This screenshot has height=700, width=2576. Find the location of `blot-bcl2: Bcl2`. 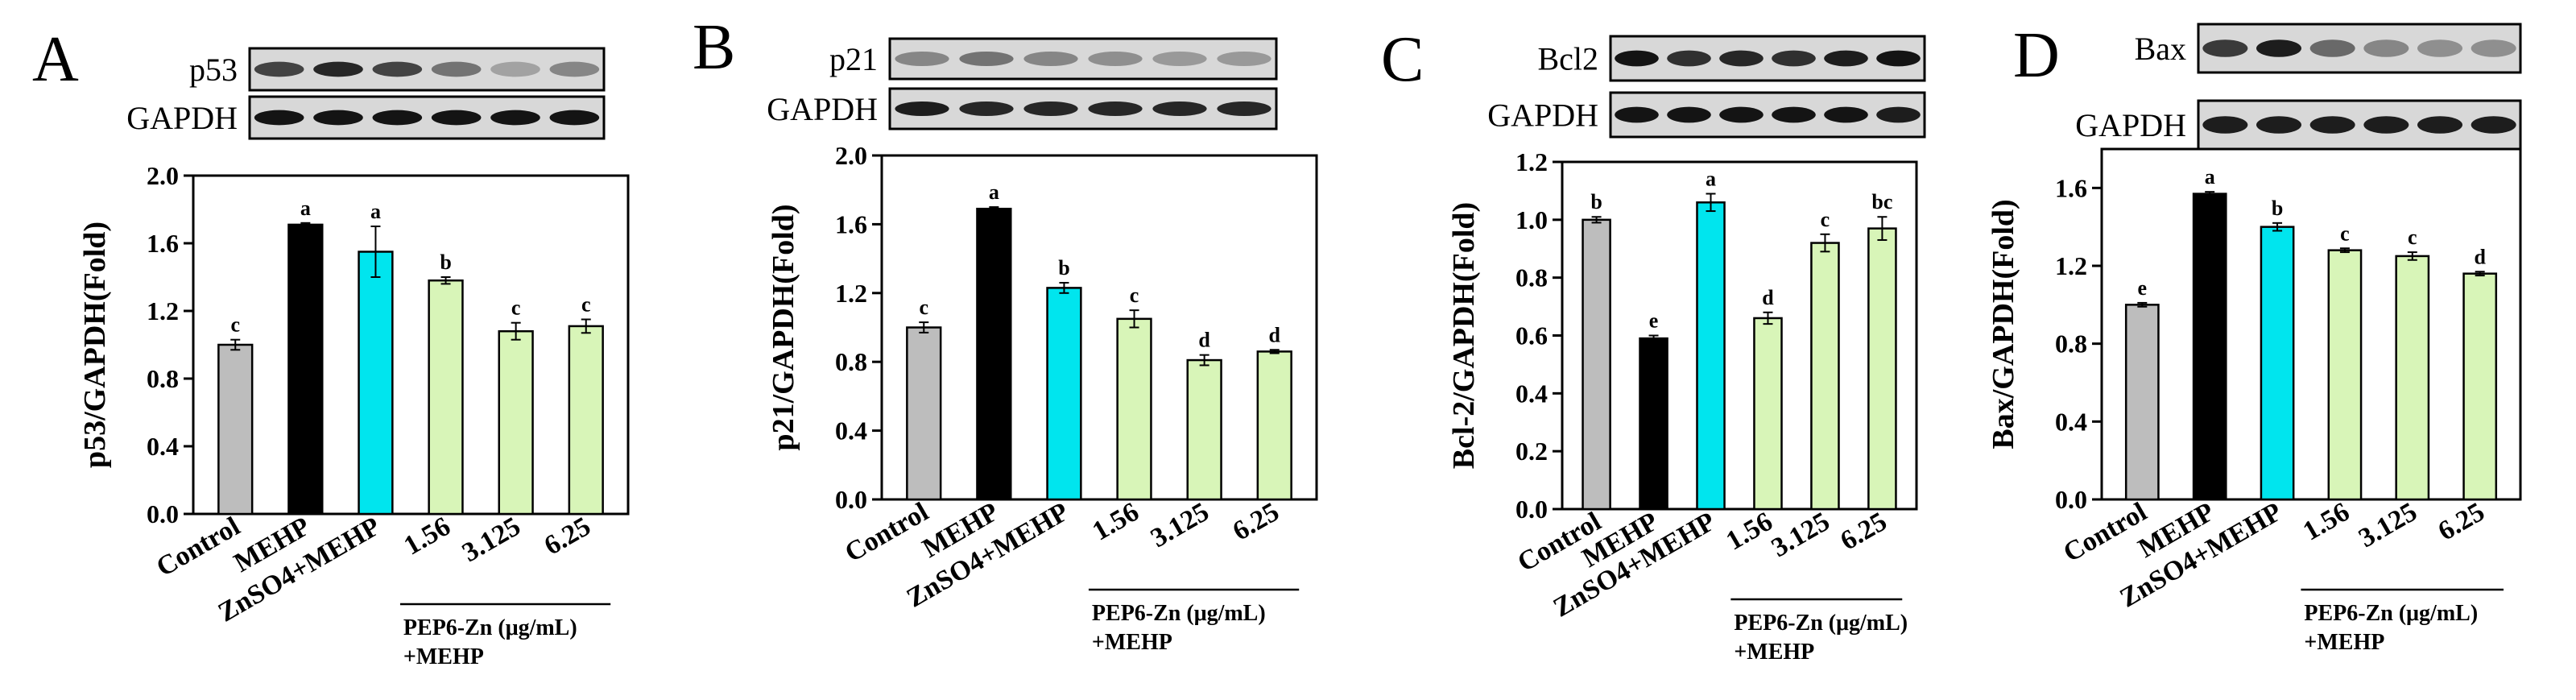

blot-bcl2: Bcl2 is located at coordinates (1732, 58).